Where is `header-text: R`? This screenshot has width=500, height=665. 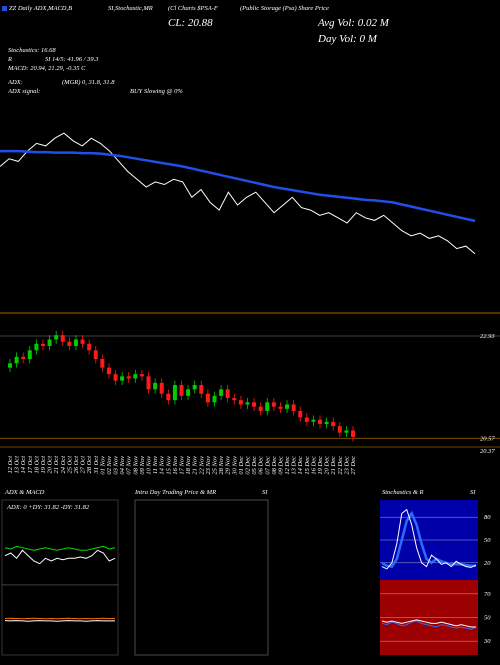
header-text: R is located at coordinates (9, 59).